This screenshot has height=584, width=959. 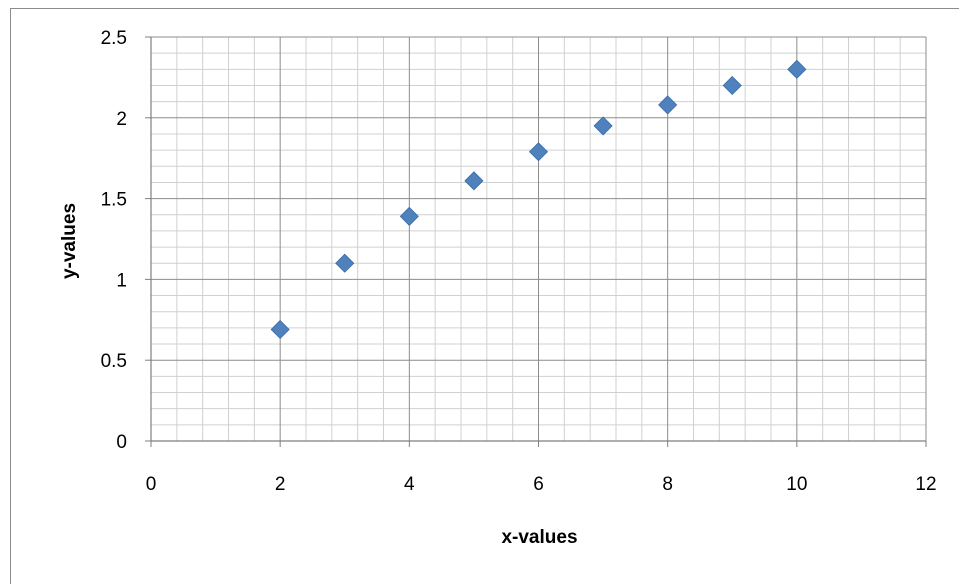 I want to click on y-tick-label: 2, so click(x=121, y=119).